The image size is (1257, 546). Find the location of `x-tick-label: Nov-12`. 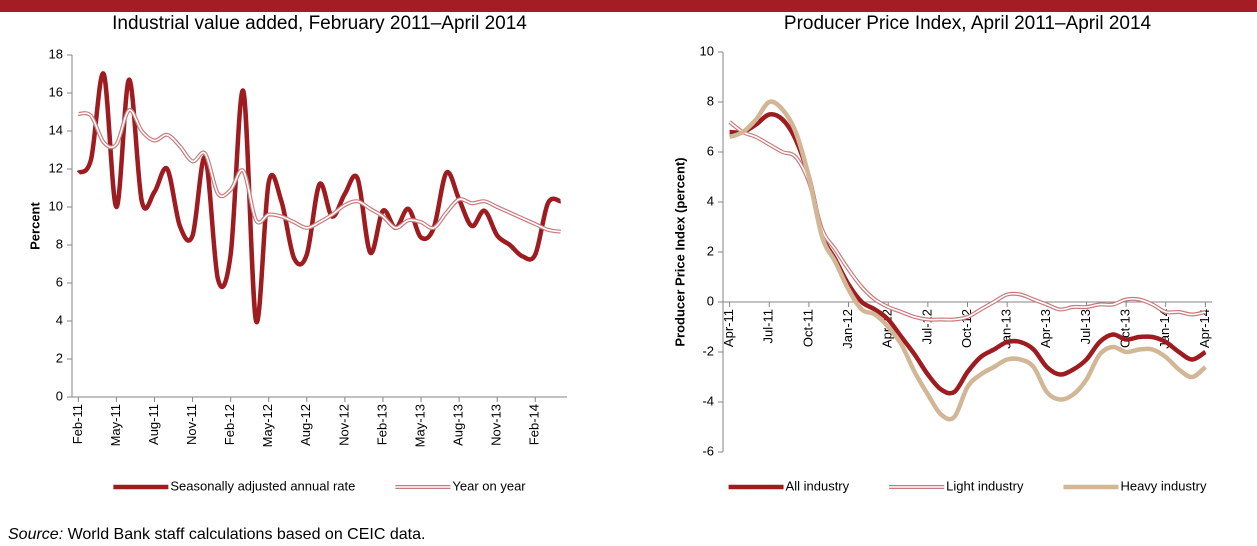

x-tick-label: Nov-12 is located at coordinates (343, 425).